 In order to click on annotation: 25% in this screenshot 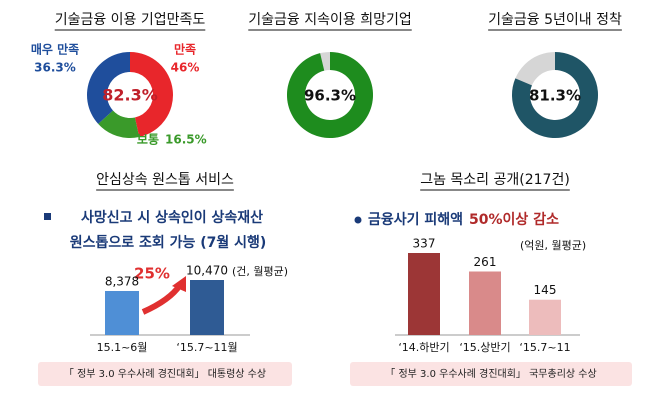, I will do `click(152, 274)`.